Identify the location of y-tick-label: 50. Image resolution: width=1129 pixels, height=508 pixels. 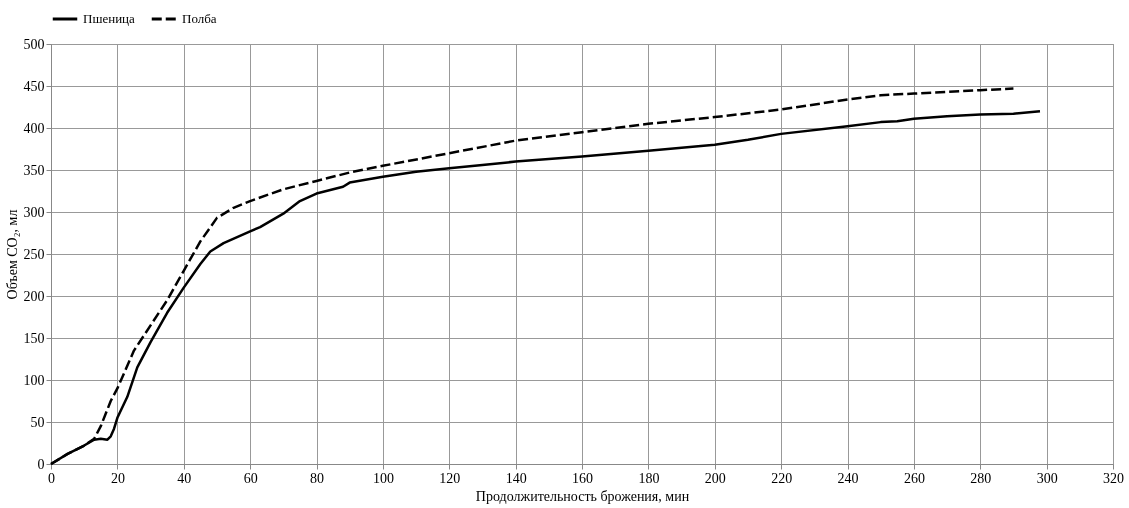
(37, 422).